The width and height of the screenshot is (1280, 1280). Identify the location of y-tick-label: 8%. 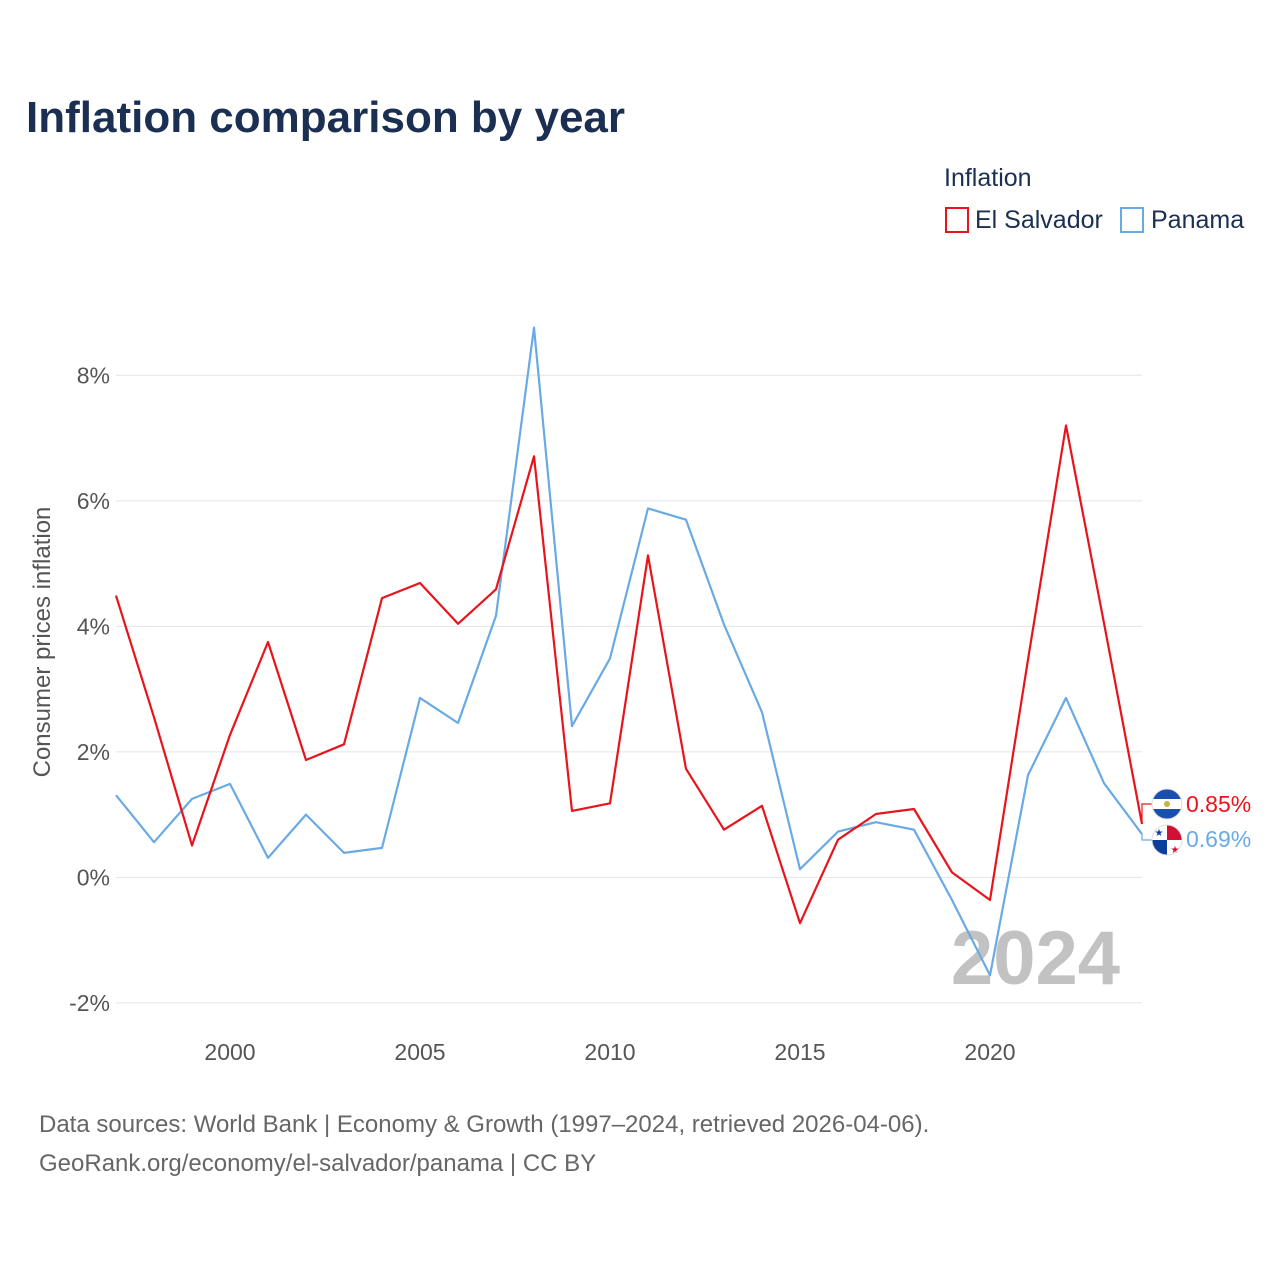
(93, 375).